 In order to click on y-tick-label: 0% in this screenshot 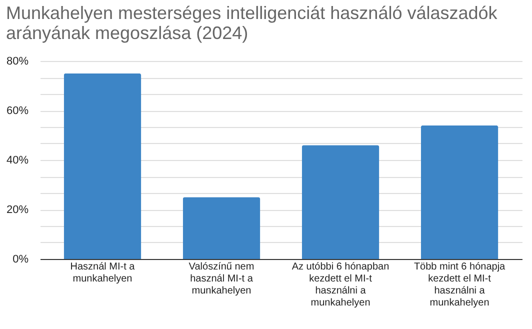, I will do `click(20, 260)`.